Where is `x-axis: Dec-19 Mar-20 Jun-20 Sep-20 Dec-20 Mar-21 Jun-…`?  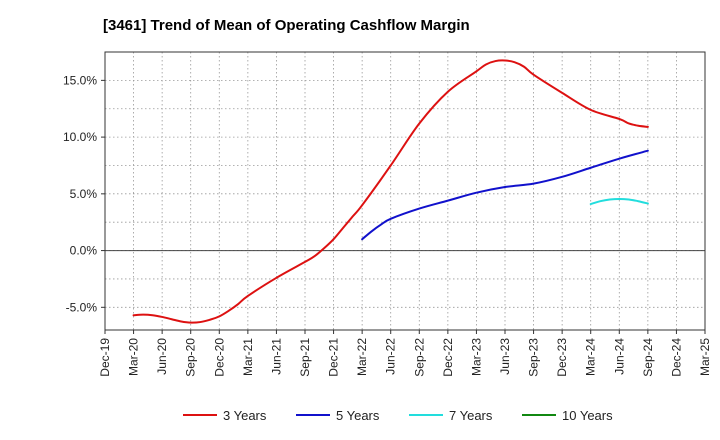 x-axis: Dec-19 Mar-20 Jun-20 Sep-20 Dec-20 Mar-21 Jun-… is located at coordinates (405, 353).